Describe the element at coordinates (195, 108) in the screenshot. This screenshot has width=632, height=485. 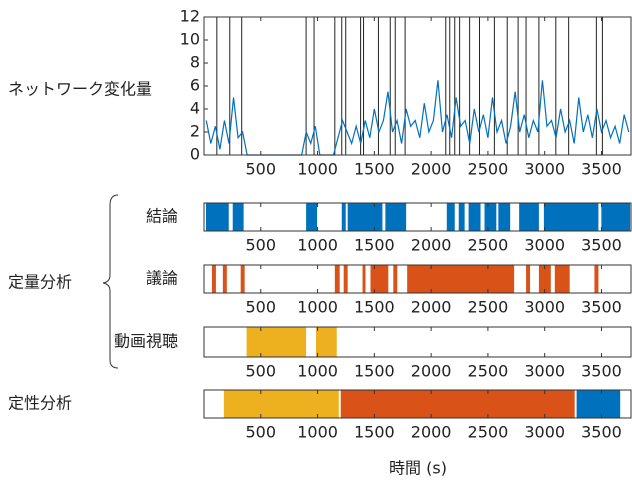
I see `y-tick-label: 4` at that location.